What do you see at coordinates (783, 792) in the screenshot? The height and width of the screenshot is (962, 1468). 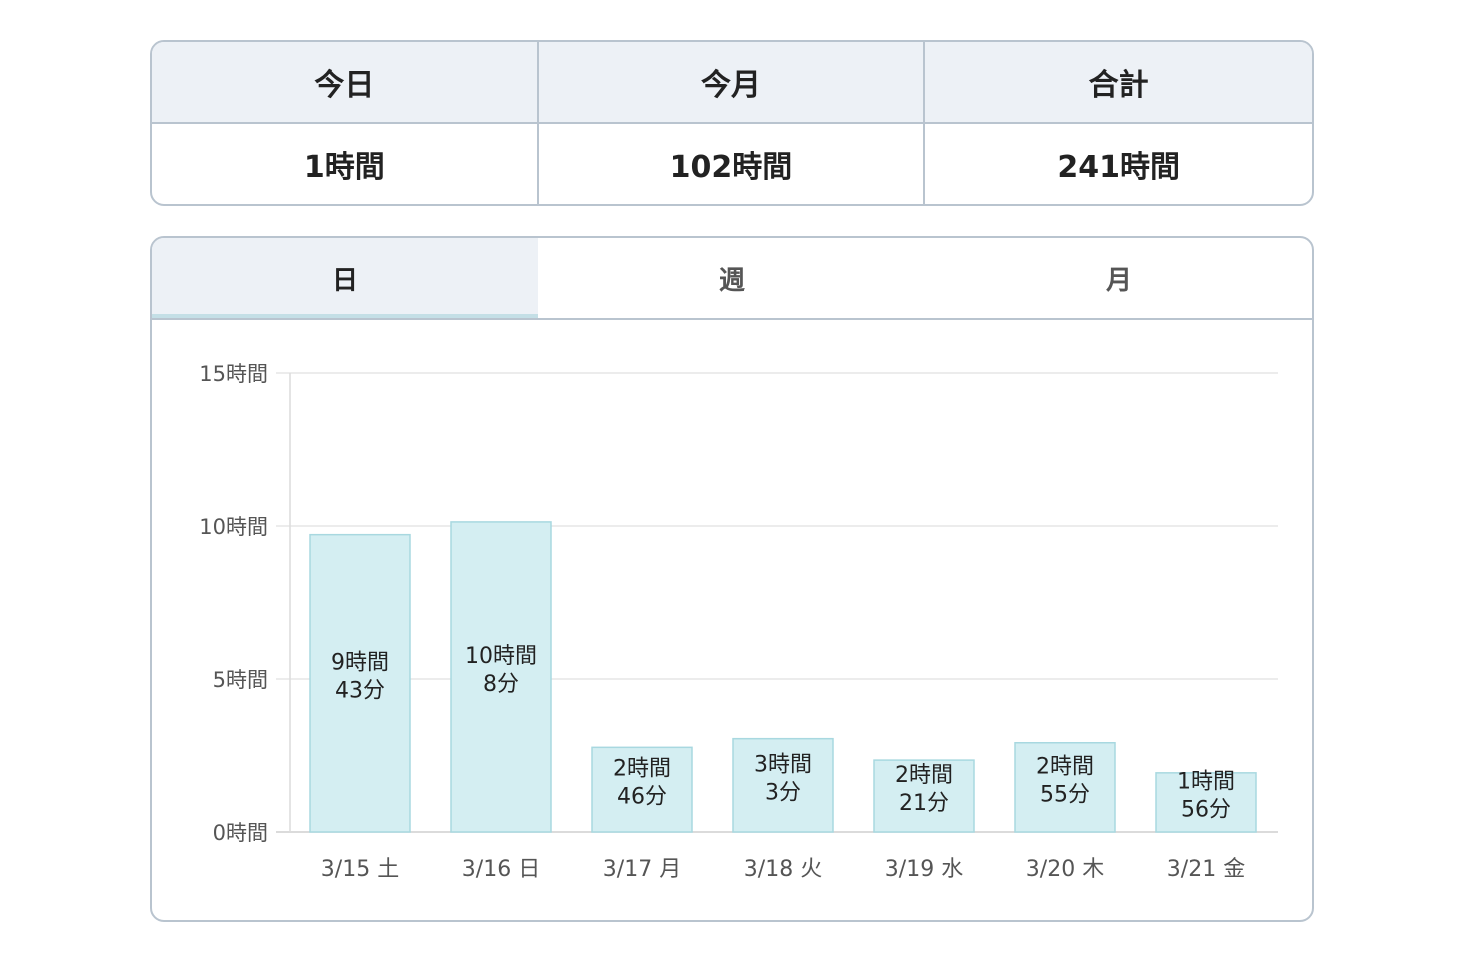 I see `bar-data-label: 3分` at bounding box center [783, 792].